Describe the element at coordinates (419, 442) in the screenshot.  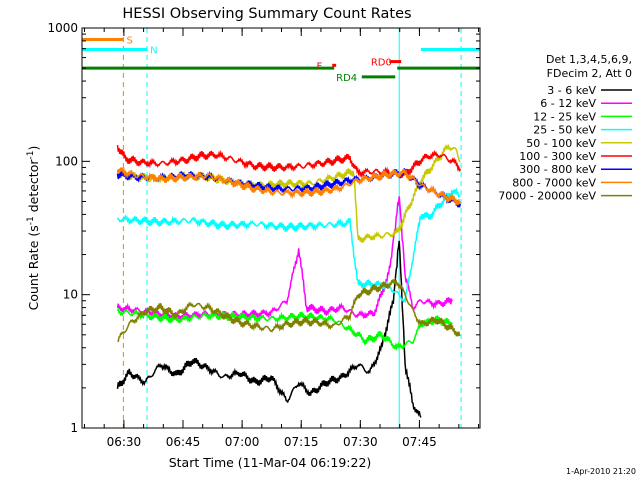
I see `x-tick-label-6: 07:45` at that location.